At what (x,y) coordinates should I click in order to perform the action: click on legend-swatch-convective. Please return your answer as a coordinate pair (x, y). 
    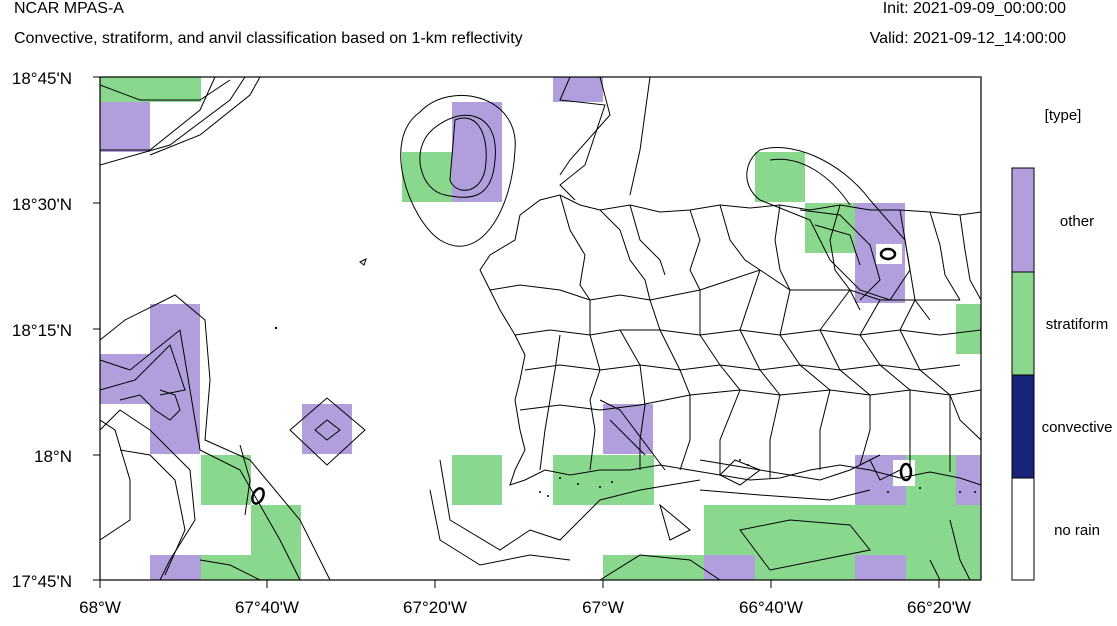
    Looking at the image, I should click on (1023, 426).